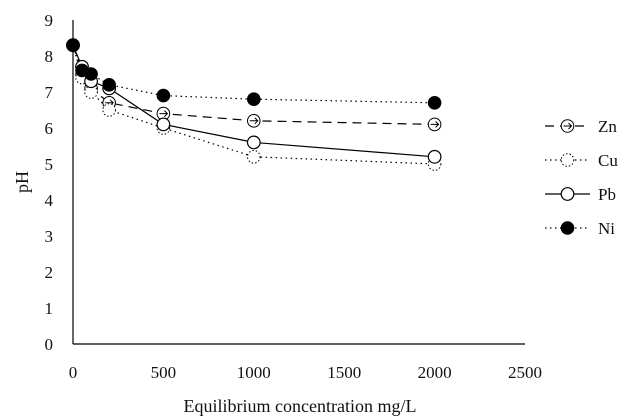 Image resolution: width=642 pixels, height=420 pixels. What do you see at coordinates (567, 160) in the screenshot?
I see `legend-marker-cu` at bounding box center [567, 160].